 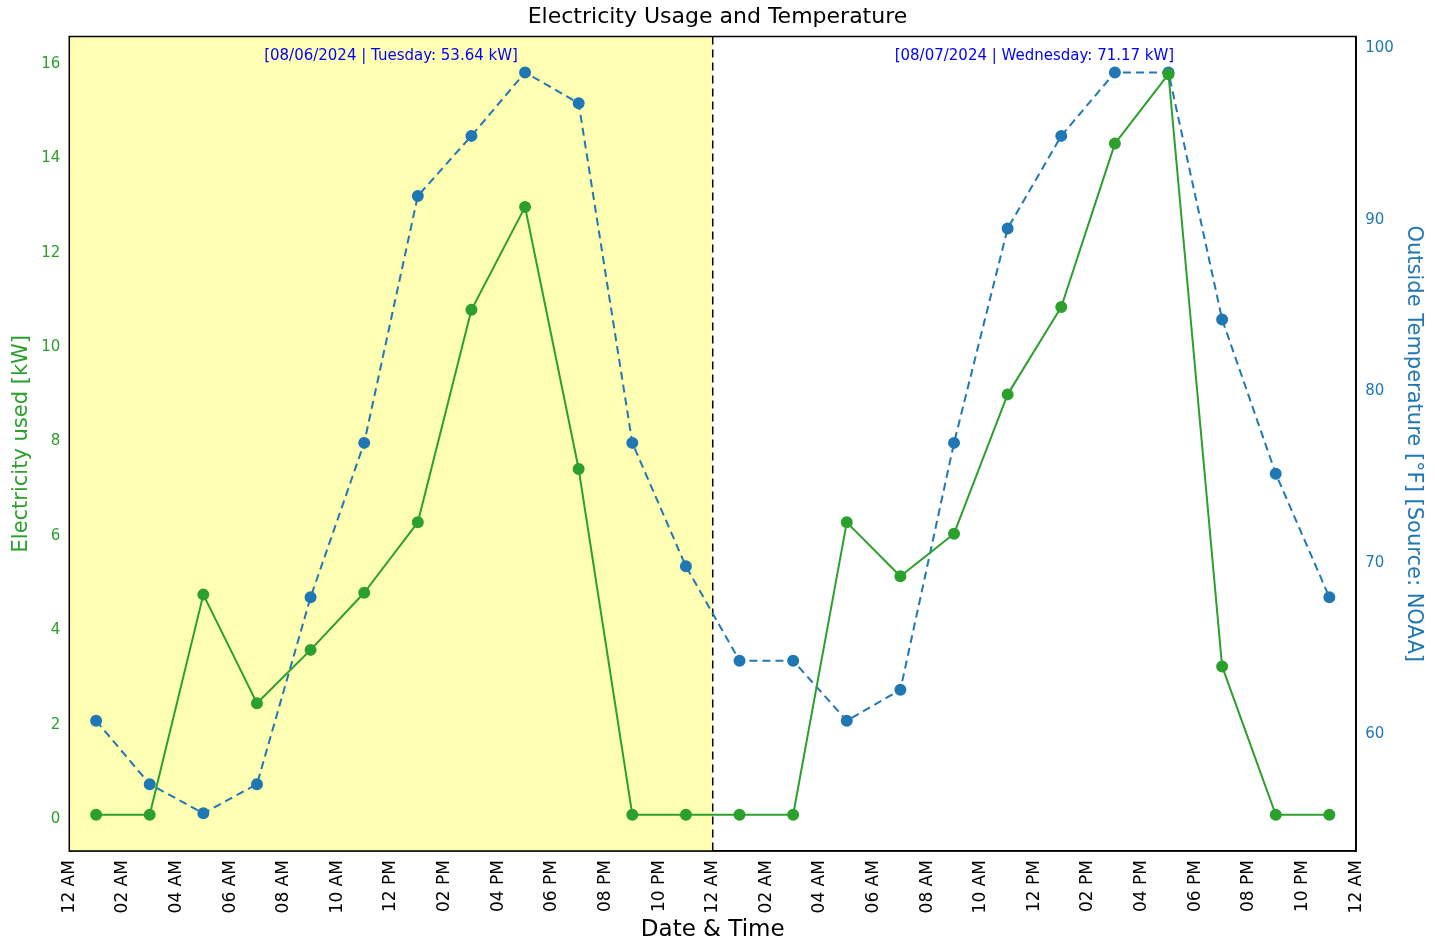 What do you see at coordinates (55, 440) in the screenshot?
I see `y-tick-label: 8` at bounding box center [55, 440].